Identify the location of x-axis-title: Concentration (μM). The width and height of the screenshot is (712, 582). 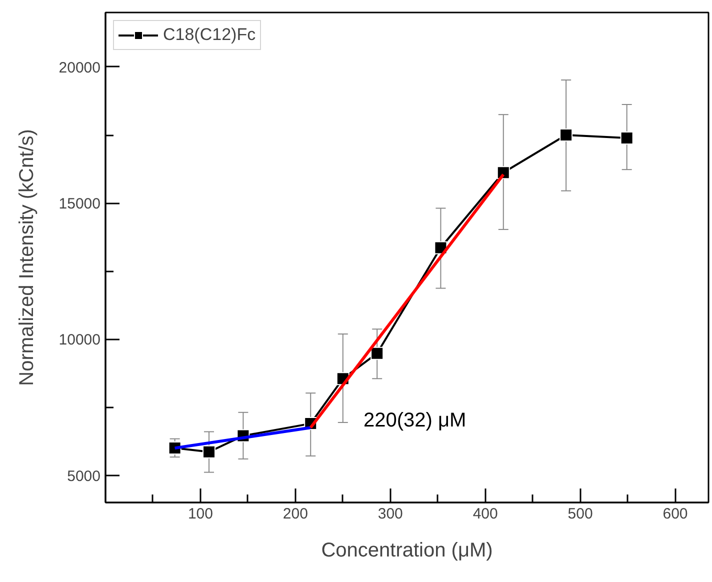
(407, 551).